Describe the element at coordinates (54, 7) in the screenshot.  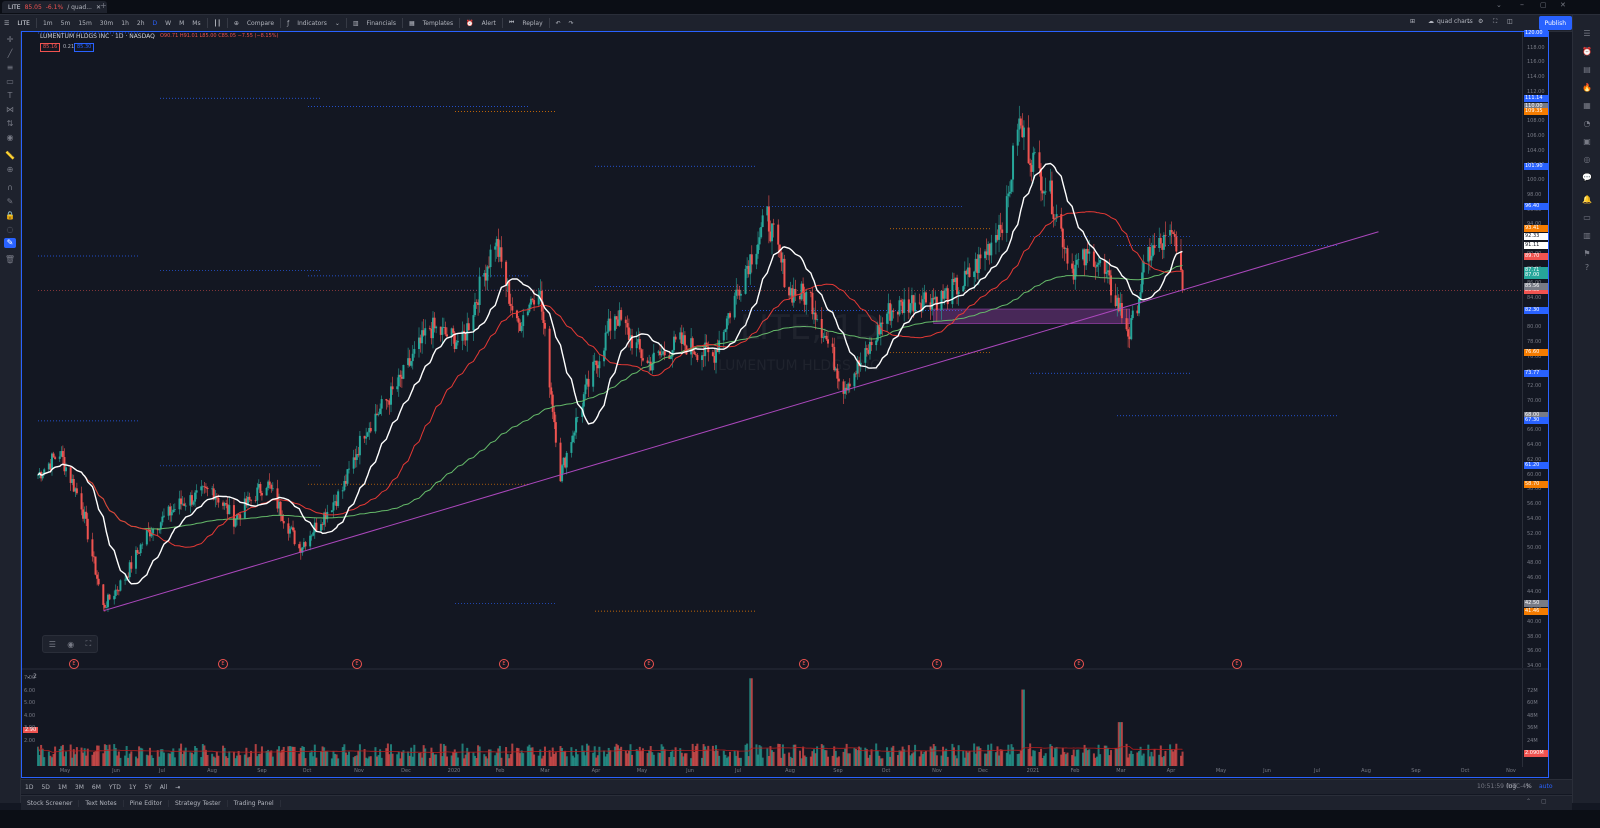
I see `browser-tab: LITE 85.05 -6.1% / quad... ✕` at that location.